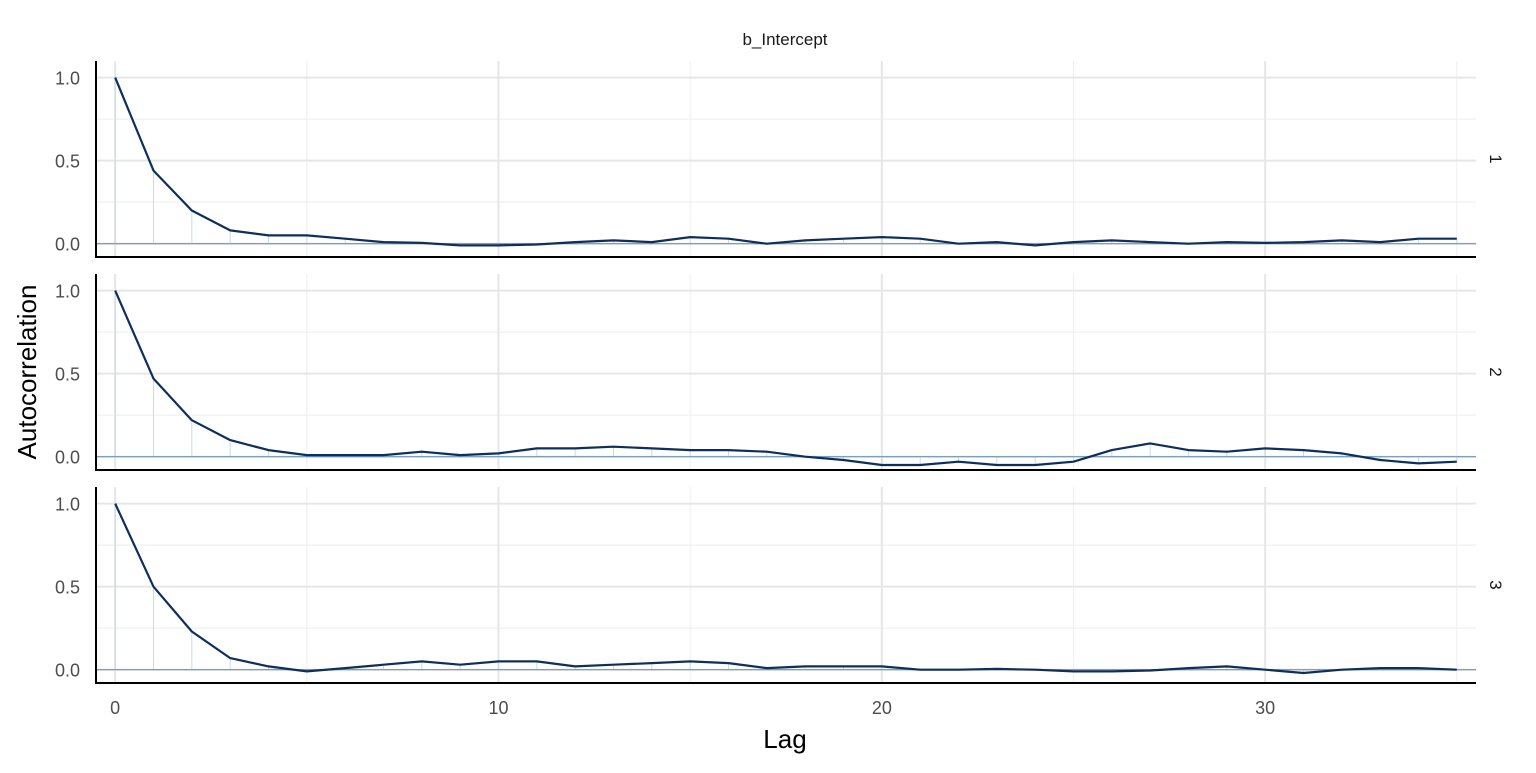  What do you see at coordinates (27, 372) in the screenshot?
I see `y-axis-title: Autocorrelation` at bounding box center [27, 372].